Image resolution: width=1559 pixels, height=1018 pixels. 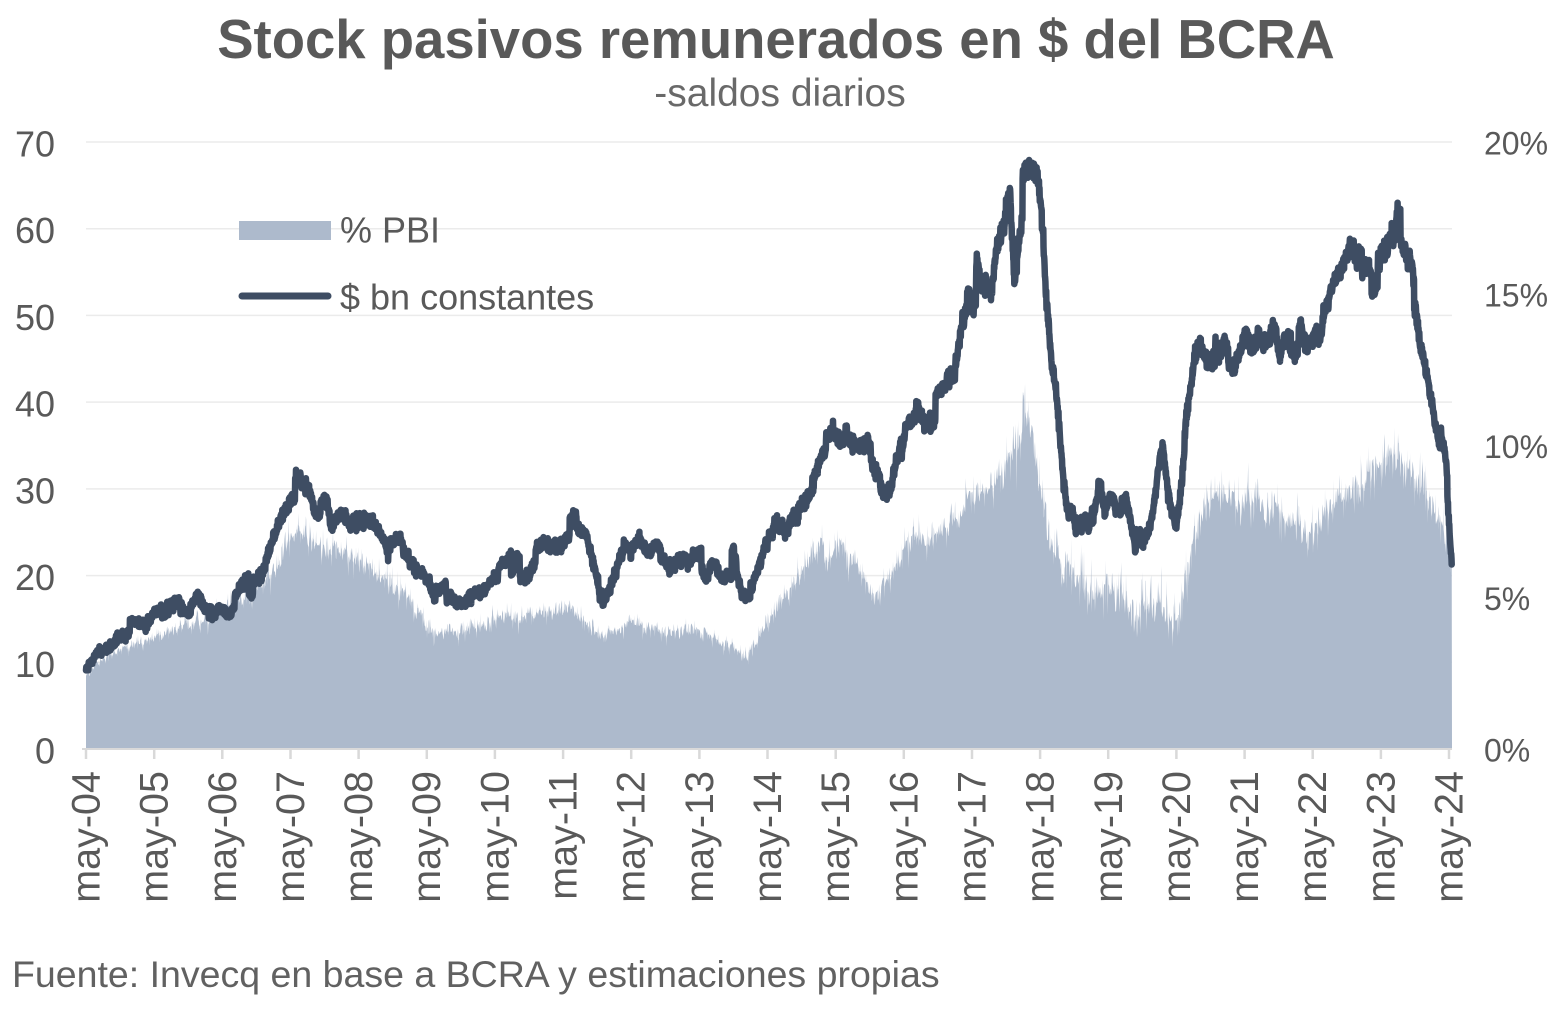 What do you see at coordinates (1177, 837) in the screenshot?
I see `svg-text: may-20` at bounding box center [1177, 837].